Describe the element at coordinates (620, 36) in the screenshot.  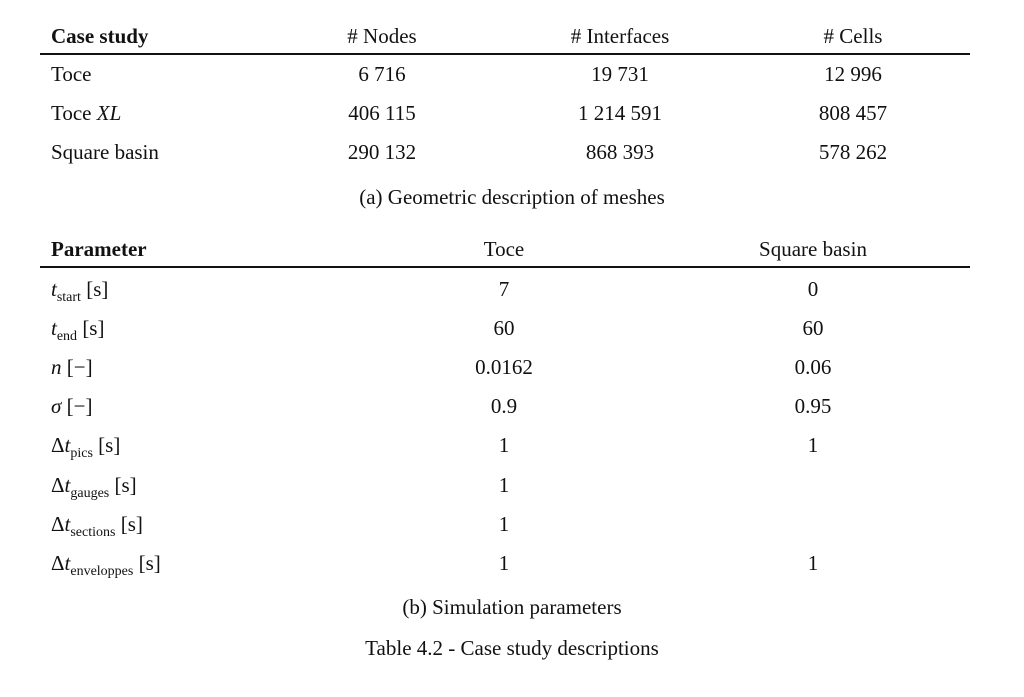
I see `header-interfaces: # Interfaces` at that location.